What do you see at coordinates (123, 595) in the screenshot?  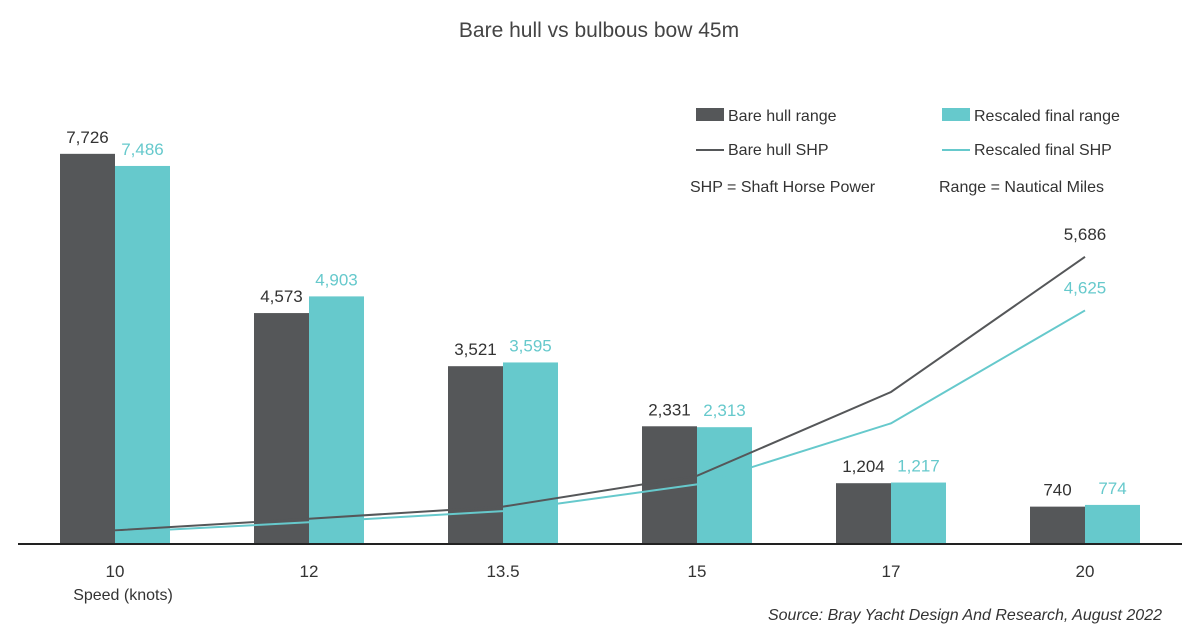 I see `x-axis-label: Speed (knots)` at bounding box center [123, 595].